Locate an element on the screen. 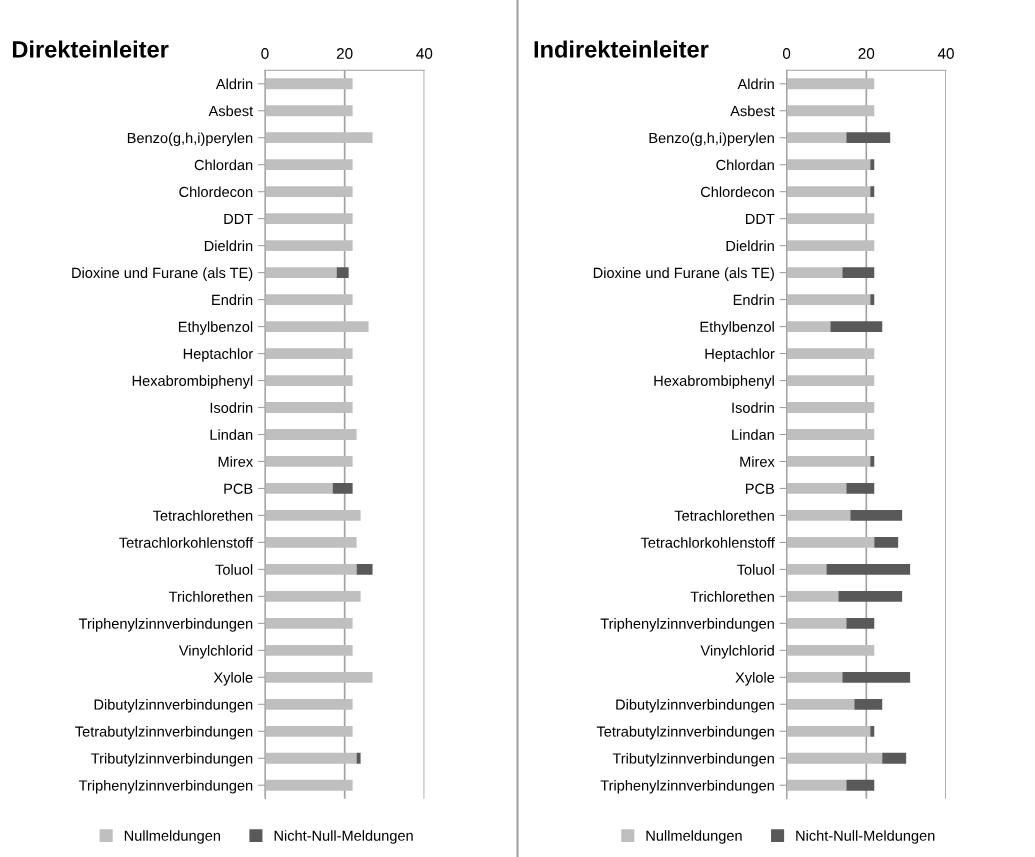 Image resolution: width=1035 pixels, height=857 pixels. chart-title: Indirekteinleiter is located at coordinates (621, 49).